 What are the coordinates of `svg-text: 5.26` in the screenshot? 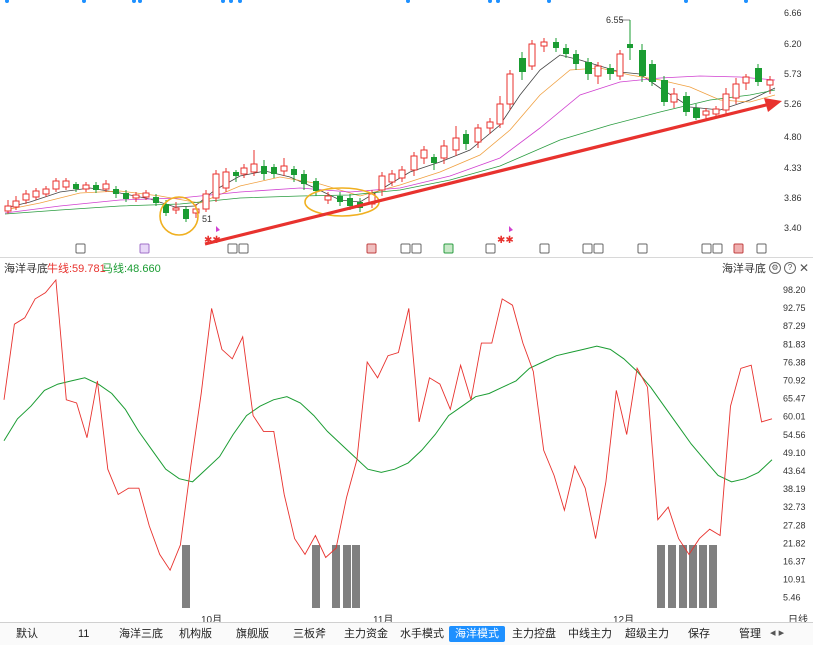 It's located at (793, 104).